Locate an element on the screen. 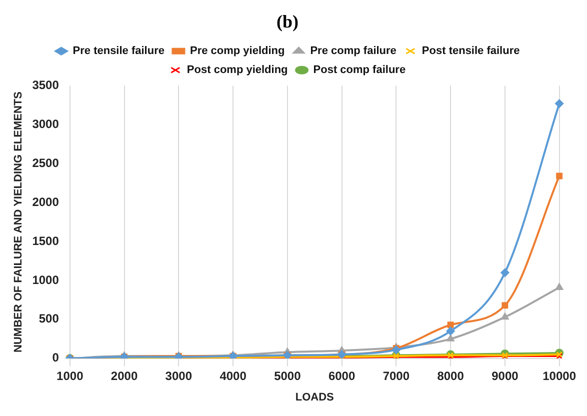 This screenshot has height=416, width=587. chart-title: (b) is located at coordinates (287, 21).